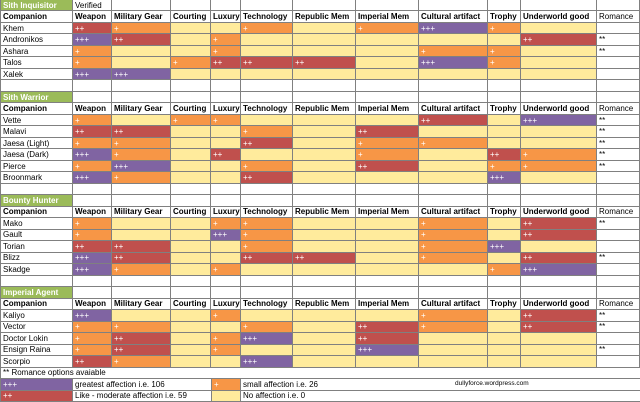 The height and width of the screenshot is (402, 640). Describe the element at coordinates (36, 17) in the screenshot. I see `column-header-companion: Companion` at that location.